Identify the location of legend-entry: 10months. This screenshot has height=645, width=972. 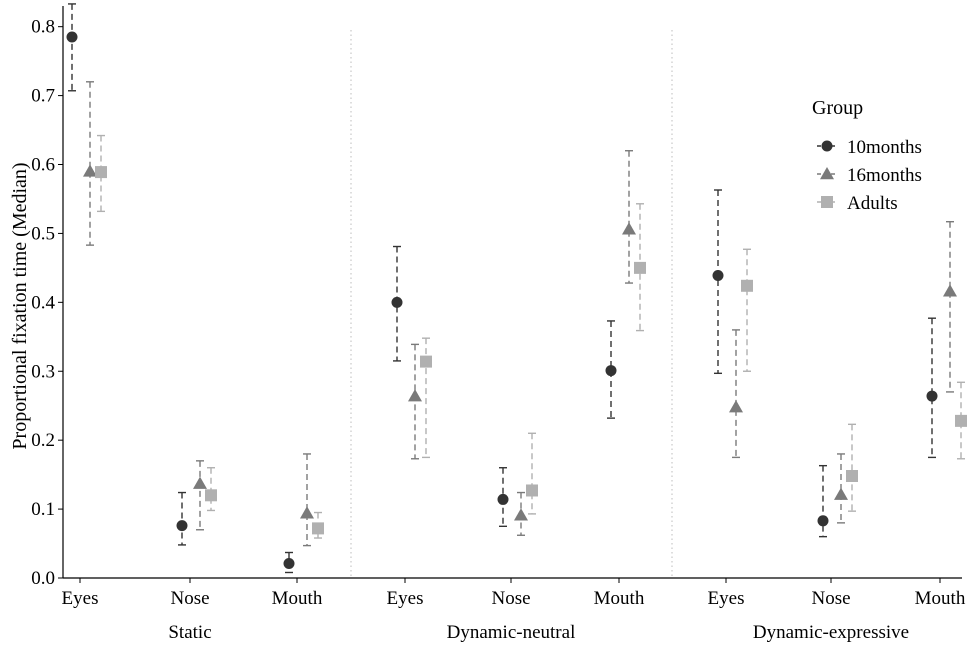
(884, 147).